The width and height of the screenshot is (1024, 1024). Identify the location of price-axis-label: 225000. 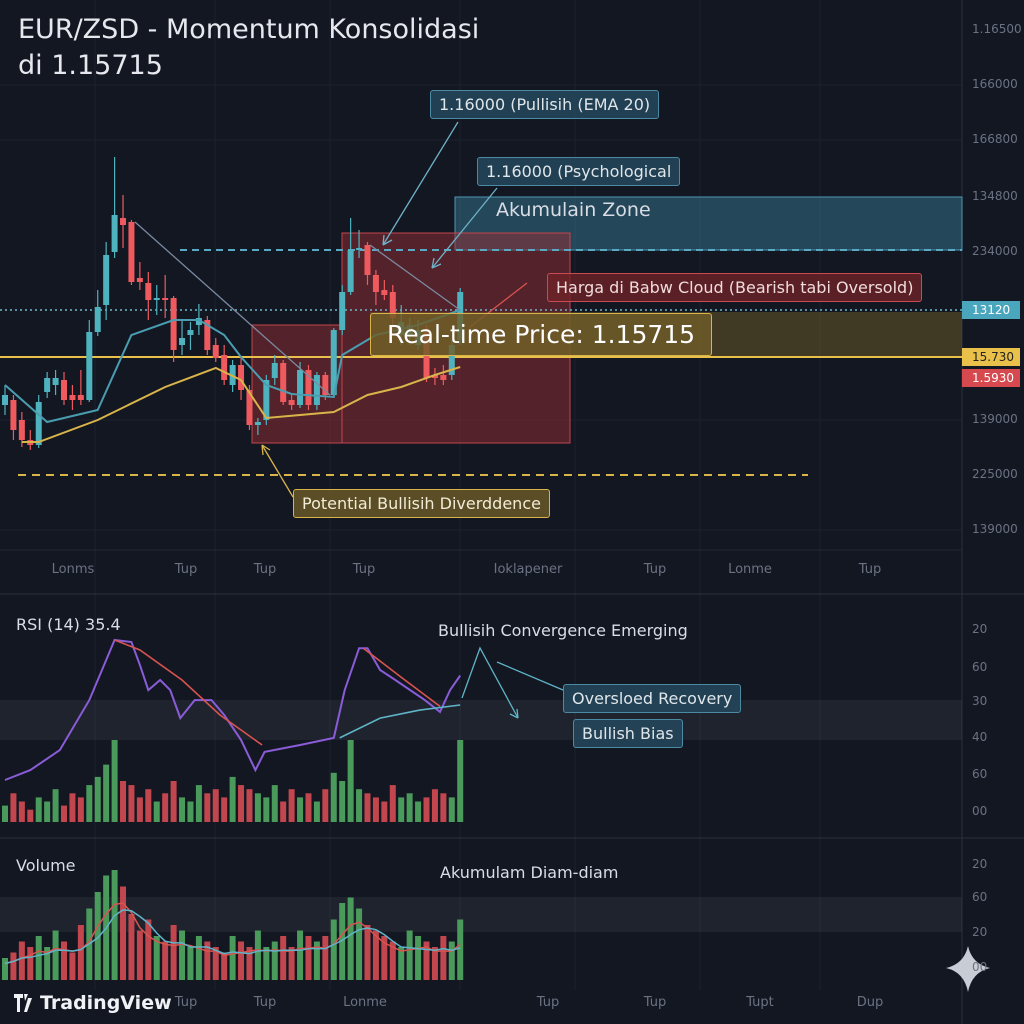
(995, 474).